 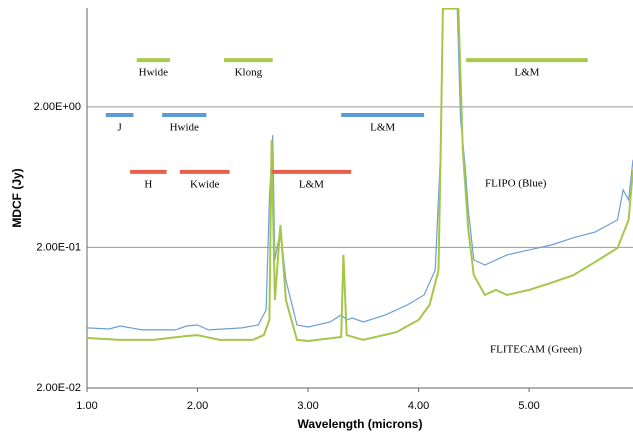 I want to click on annotation: FLITECAM (Green), so click(x=536, y=350).